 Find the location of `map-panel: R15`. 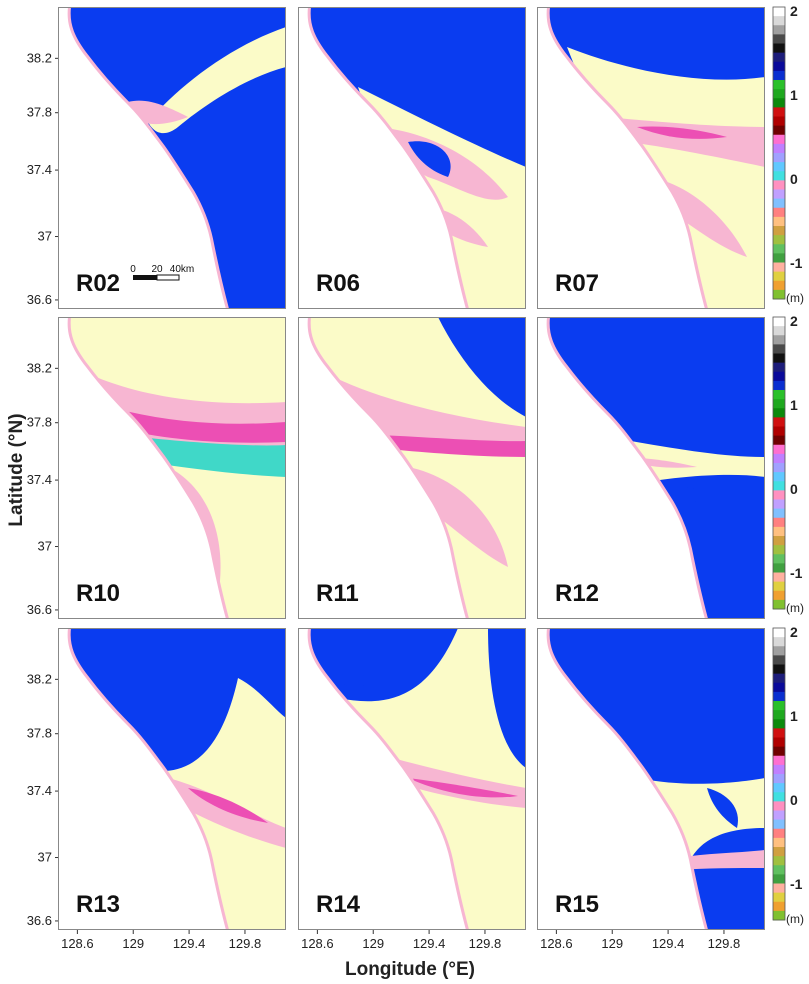

map-panel: R15 is located at coordinates (651, 779).